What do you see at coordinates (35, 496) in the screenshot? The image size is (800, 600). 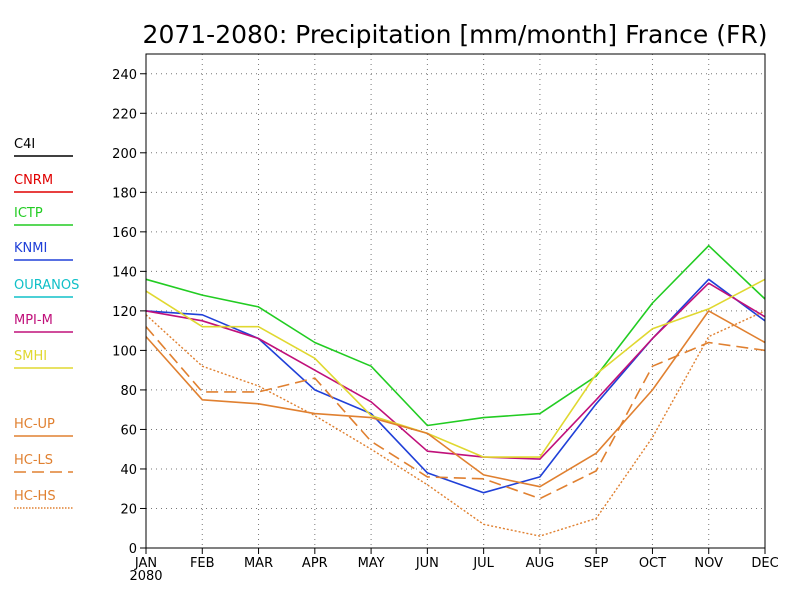 I see `legend-label-hc-hs: HC-HS` at bounding box center [35, 496].